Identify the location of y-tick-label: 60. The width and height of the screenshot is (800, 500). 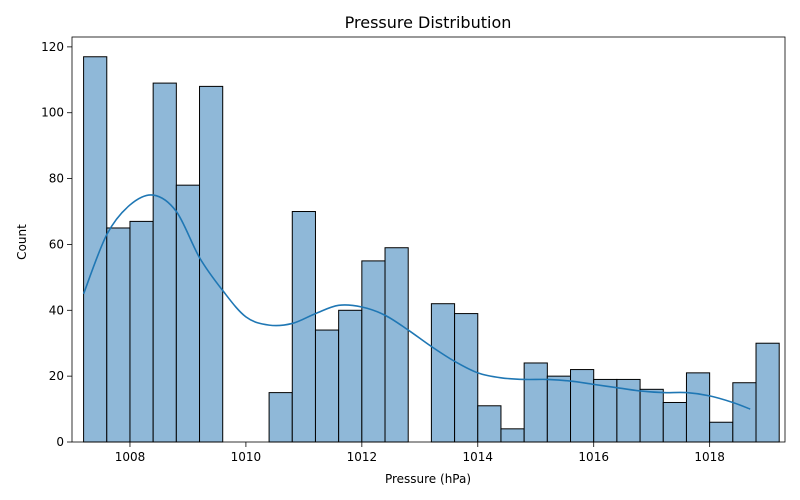
(56, 244).